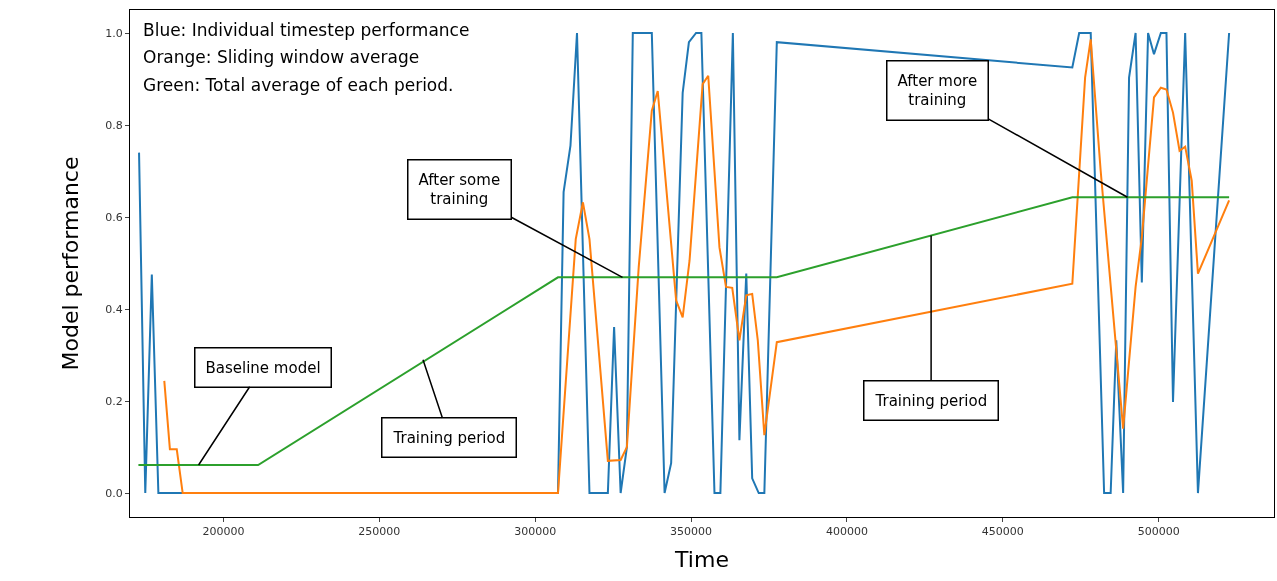 Image resolution: width=1277 pixels, height=581 pixels. Describe the element at coordinates (535, 532) in the screenshot. I see `x-tick-label: 300000` at that location.